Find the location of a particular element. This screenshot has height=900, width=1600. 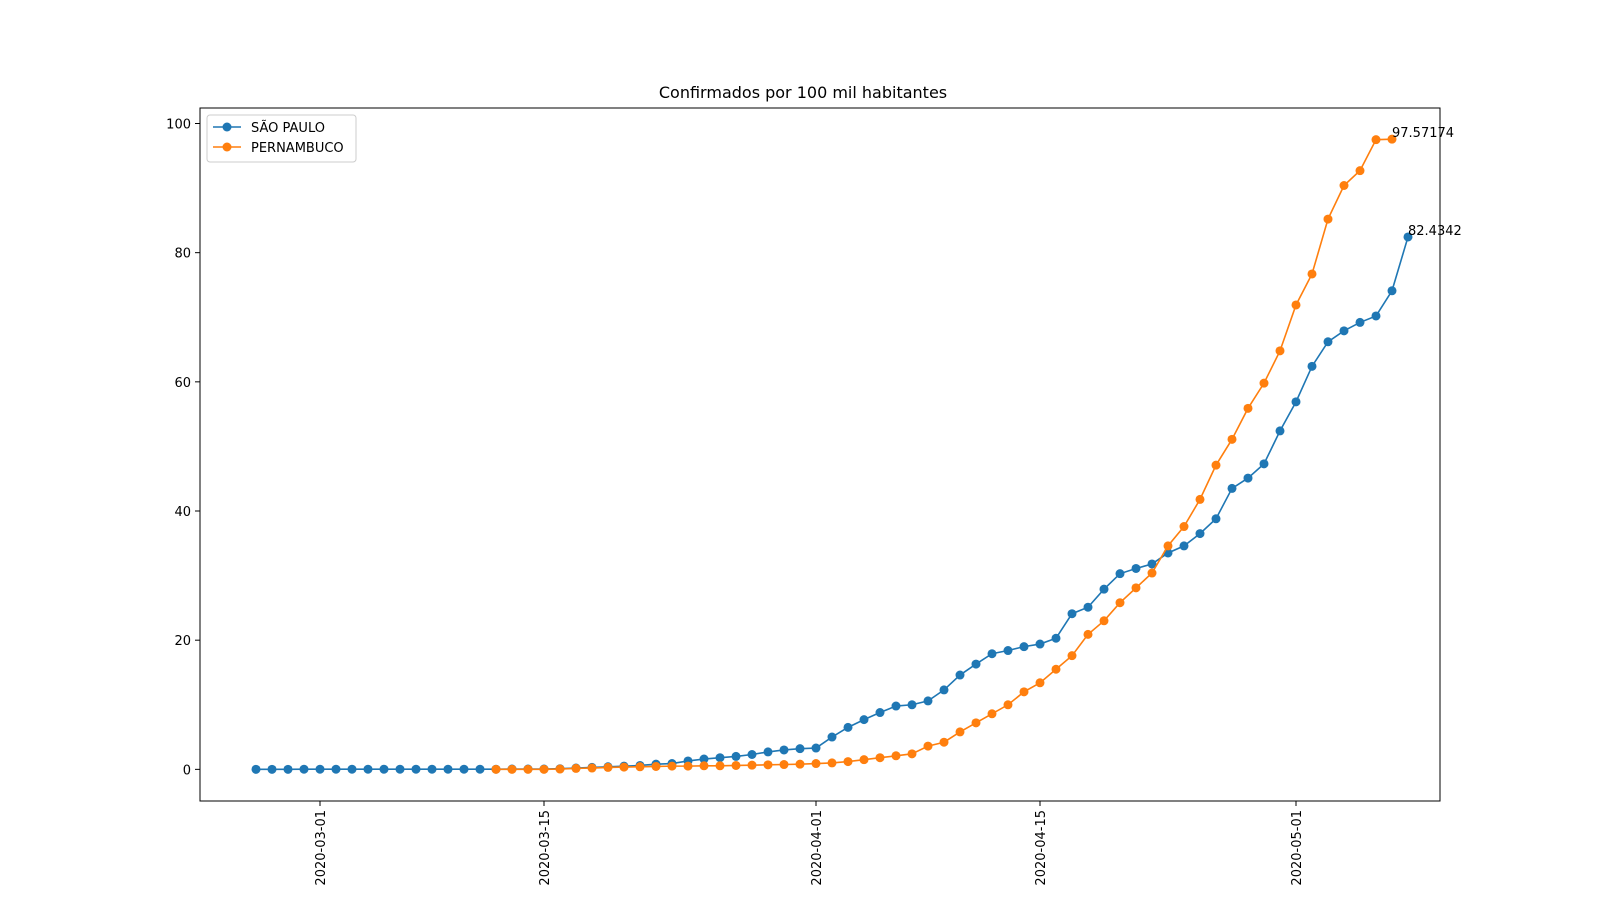

end-value-label: 97.57174 is located at coordinates (1423, 133).